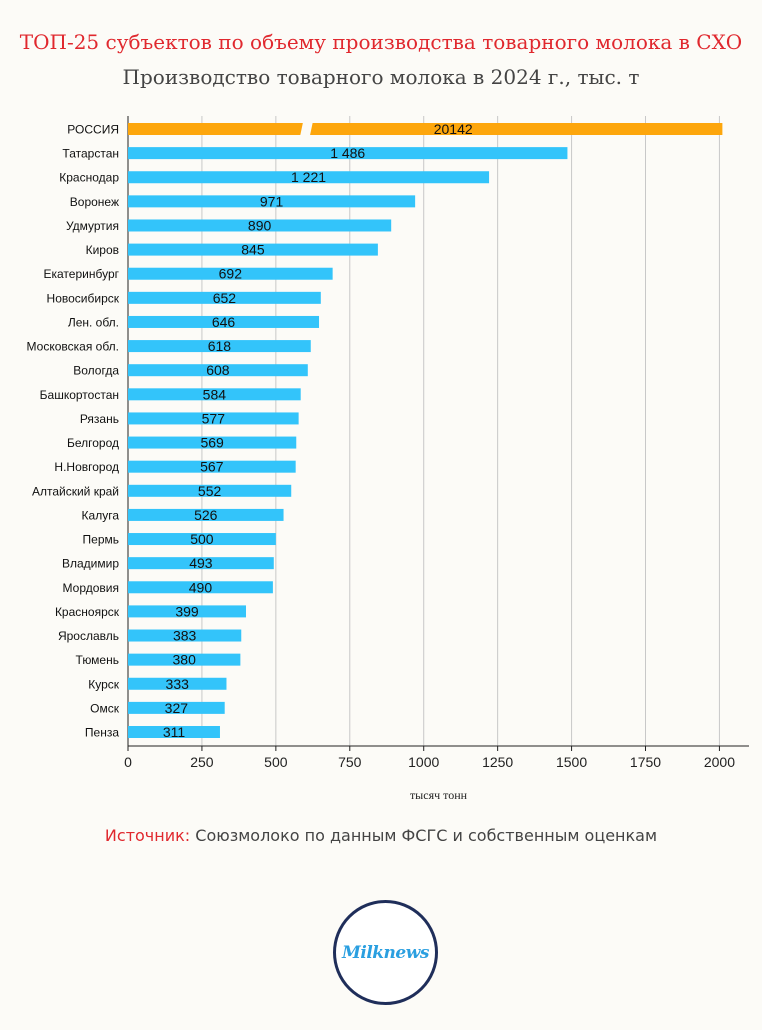 This screenshot has width=762, height=1030. I want to click on bar-Воронеж, so click(272, 201).